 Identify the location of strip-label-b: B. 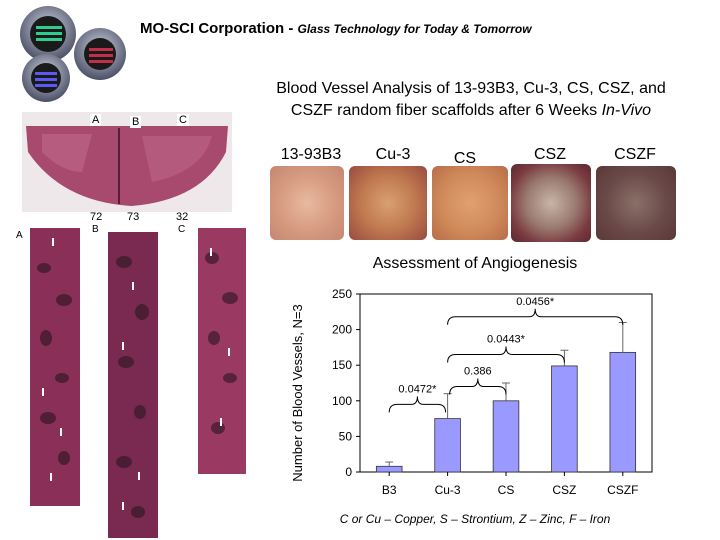
(95, 229).